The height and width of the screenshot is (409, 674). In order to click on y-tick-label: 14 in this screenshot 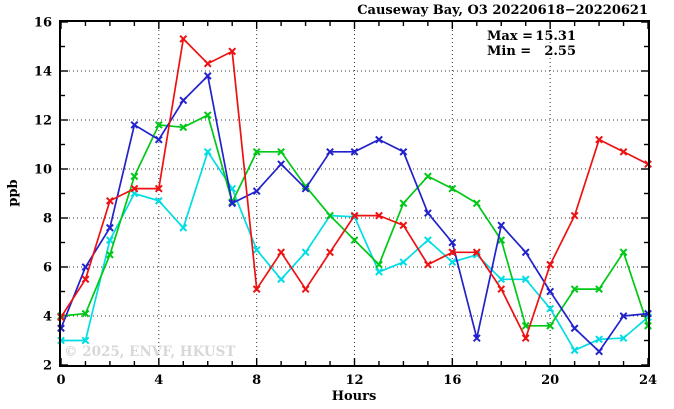, I will do `click(43, 72)`.